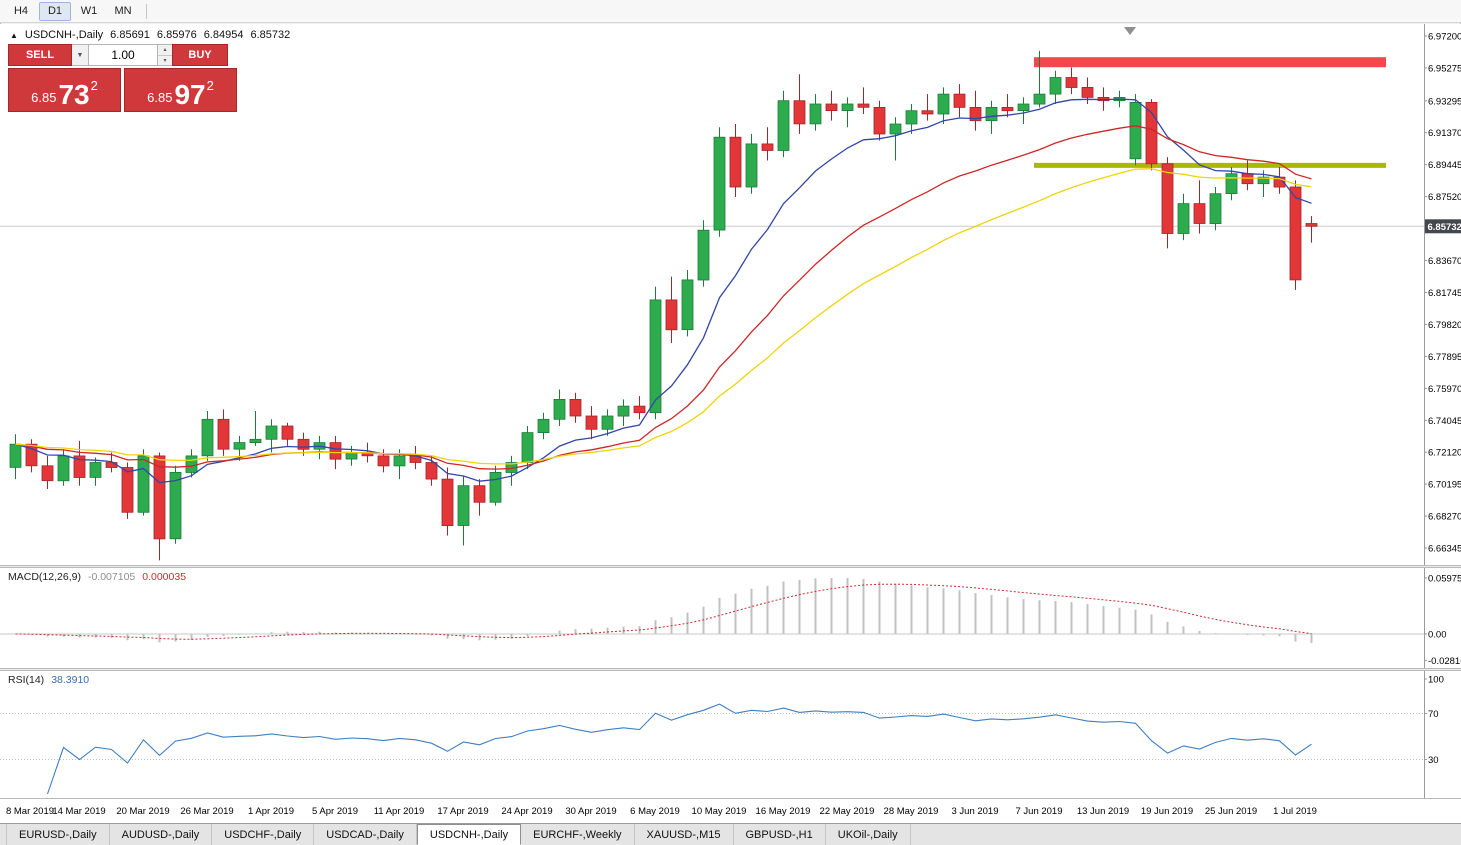  What do you see at coordinates (271, 811) in the screenshot?
I see `date-label: 1 Apr 2019` at bounding box center [271, 811].